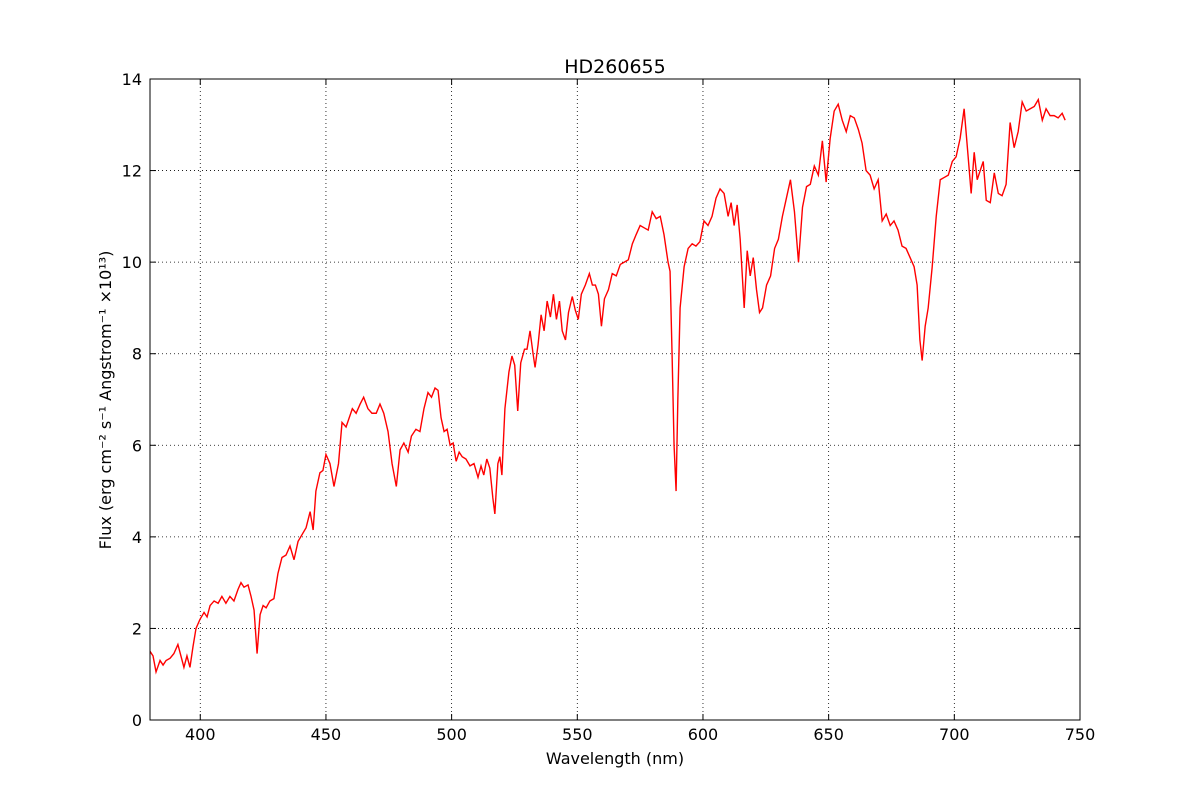 The image size is (1200, 800). I want to click on y-tick-label: 0, so click(137, 720).